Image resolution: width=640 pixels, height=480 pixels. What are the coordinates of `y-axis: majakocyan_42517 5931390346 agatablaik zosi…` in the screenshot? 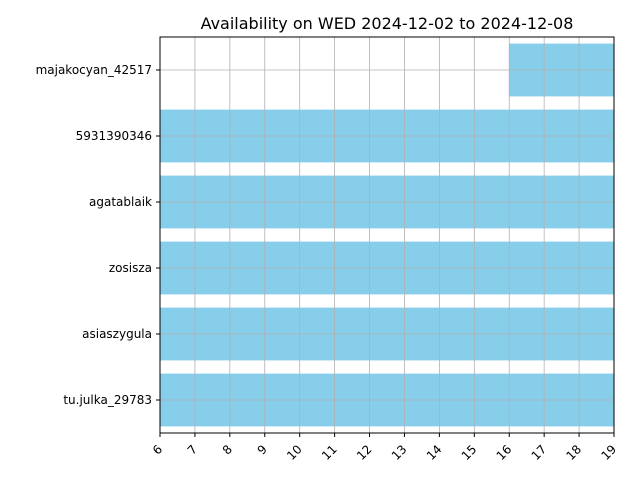 It's located at (98, 235).